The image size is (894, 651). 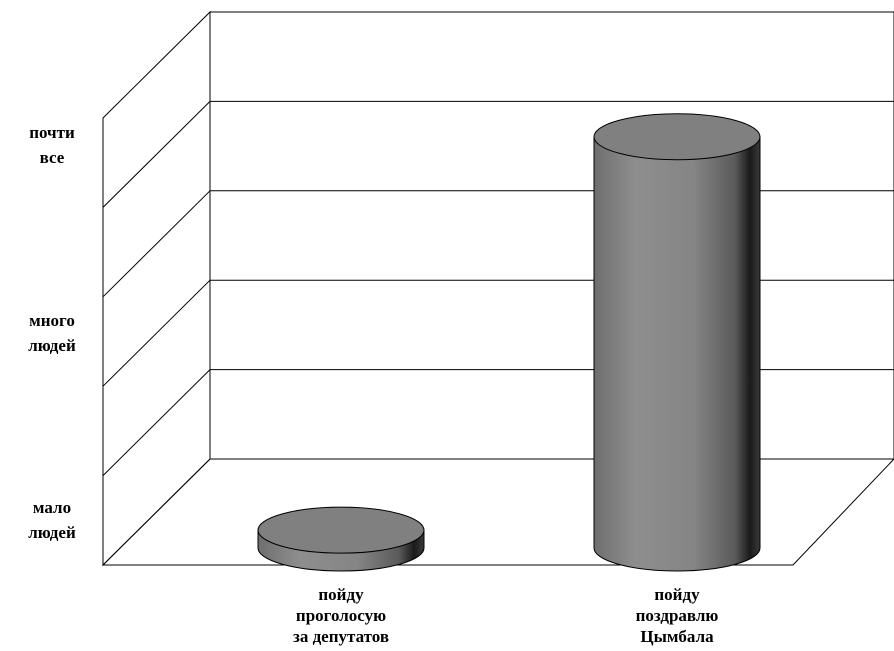 I want to click on x-tick-label: пойду поздравлю Цымбала, so click(x=677, y=615).